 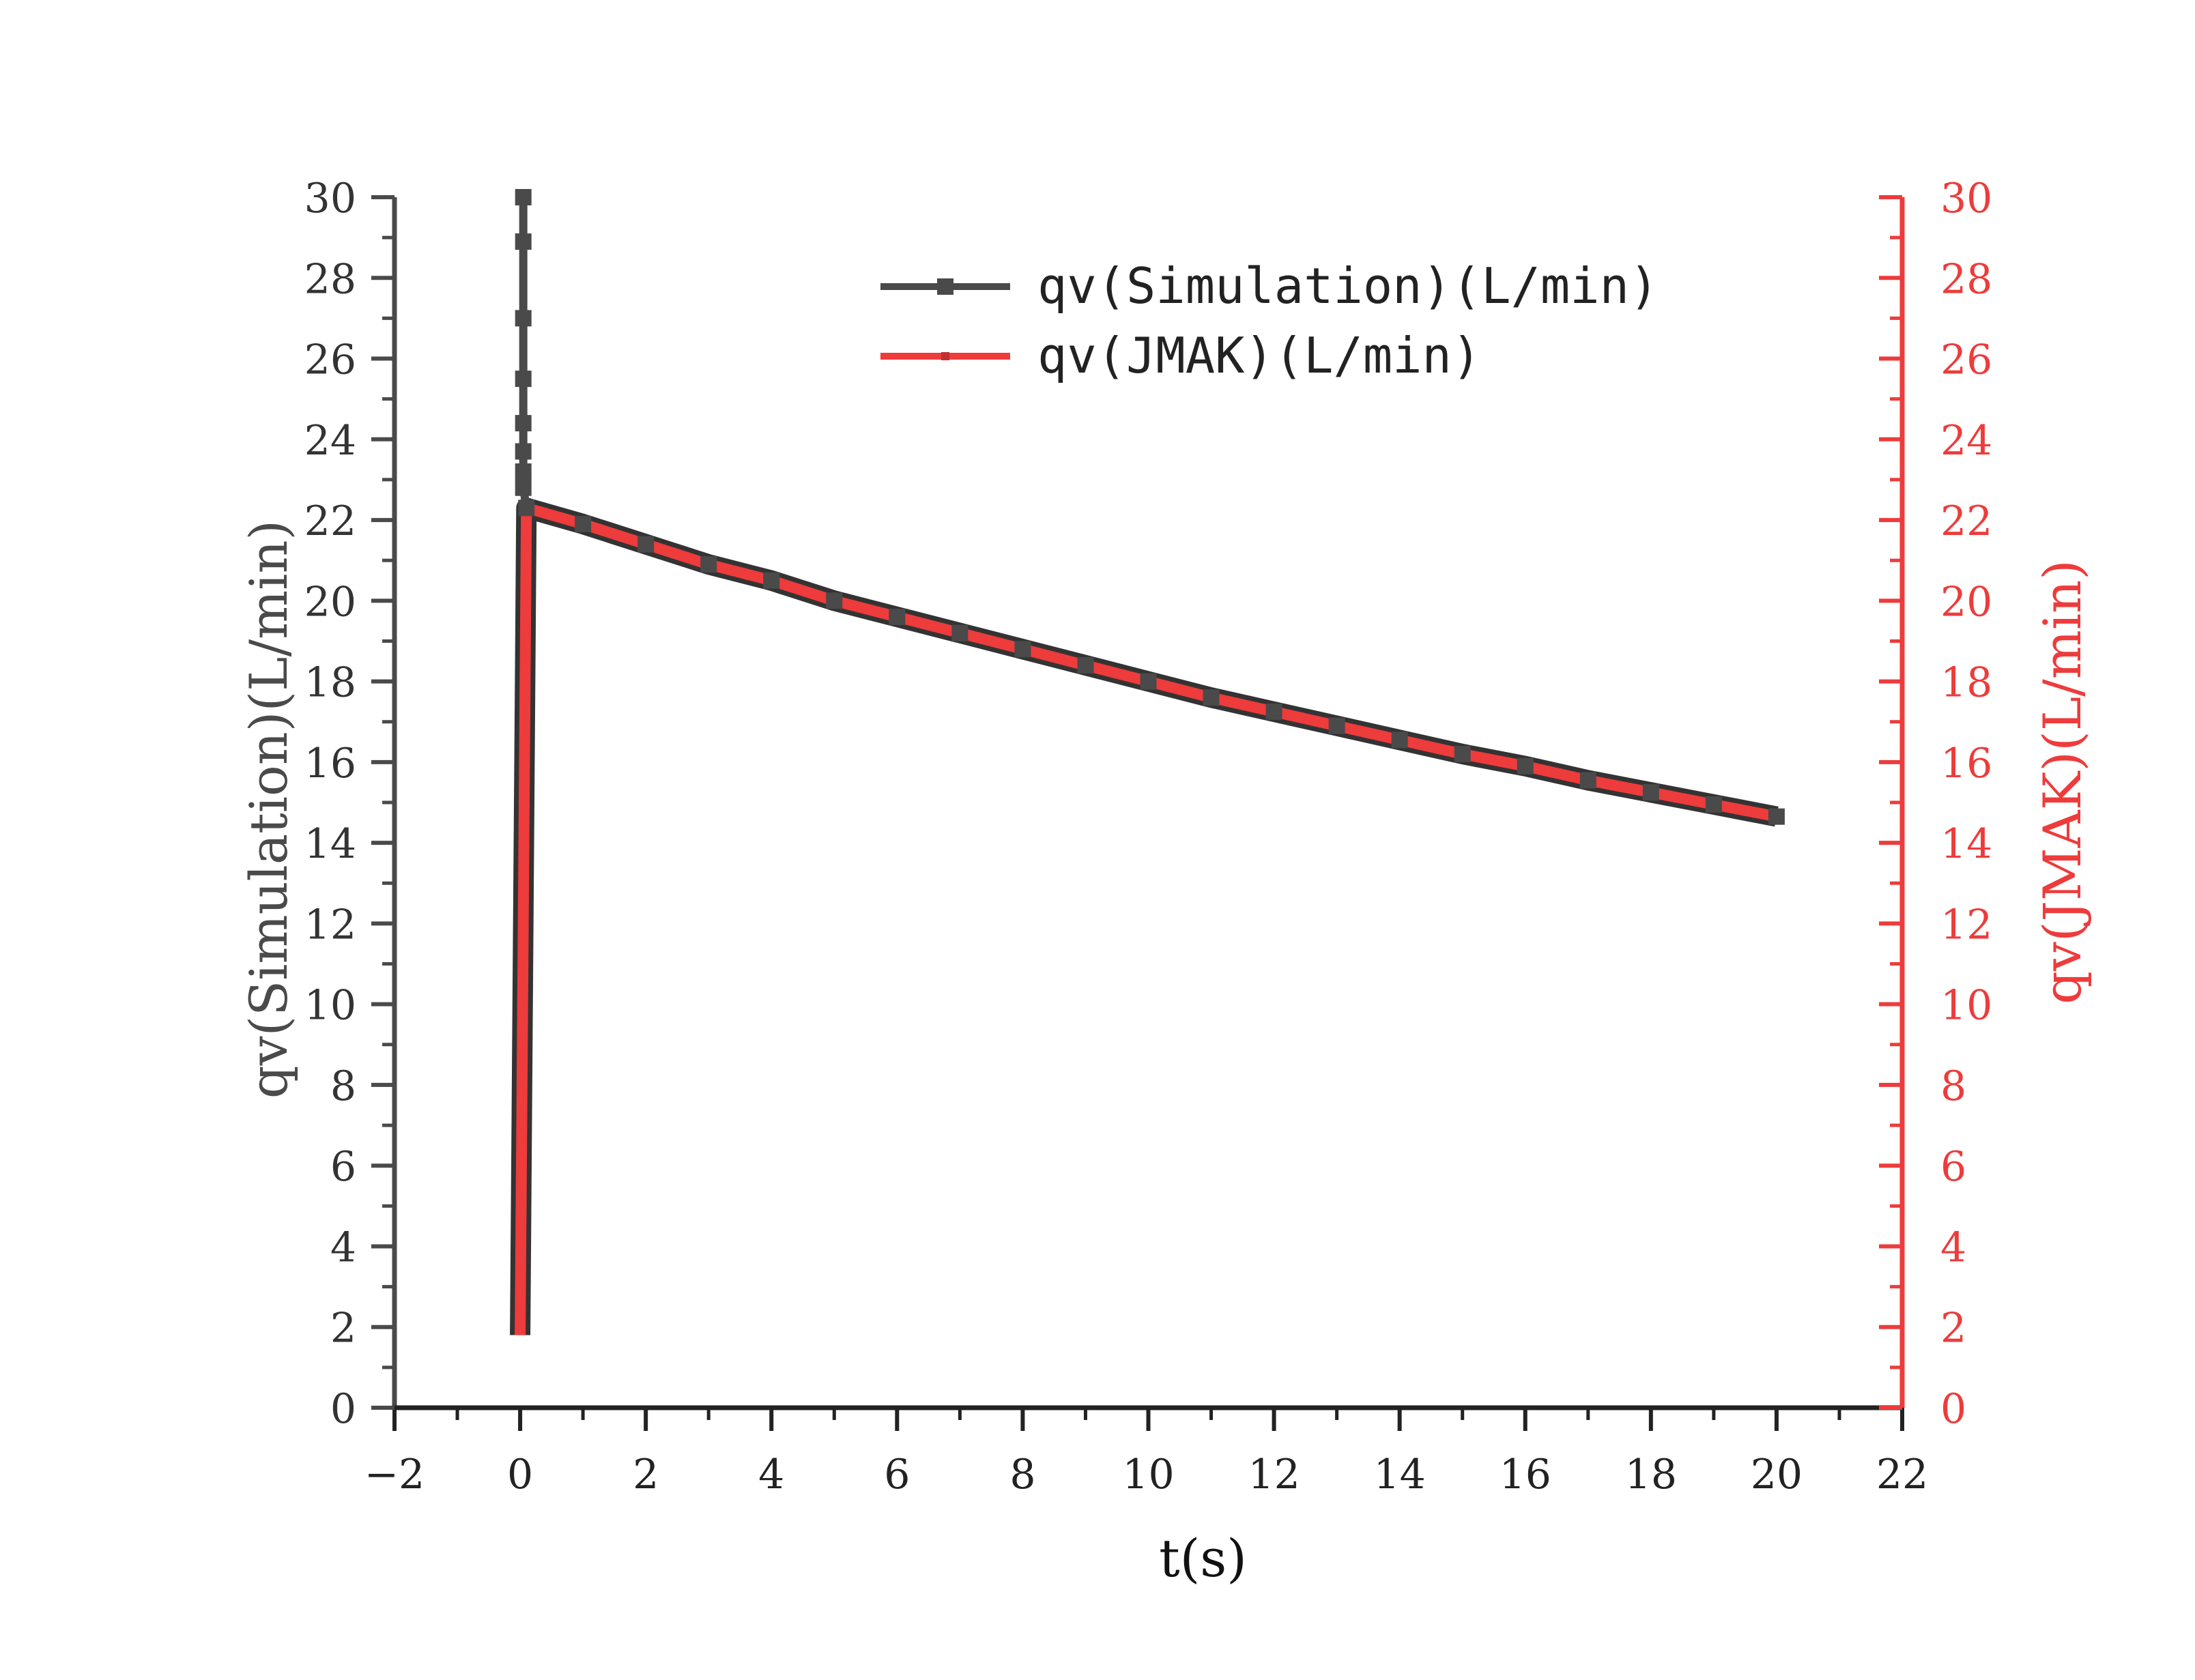 What do you see at coordinates (1269, 320) in the screenshot?
I see `legend: qv(Simulation)(L/min) qv(JMAK)(L/min)` at bounding box center [1269, 320].